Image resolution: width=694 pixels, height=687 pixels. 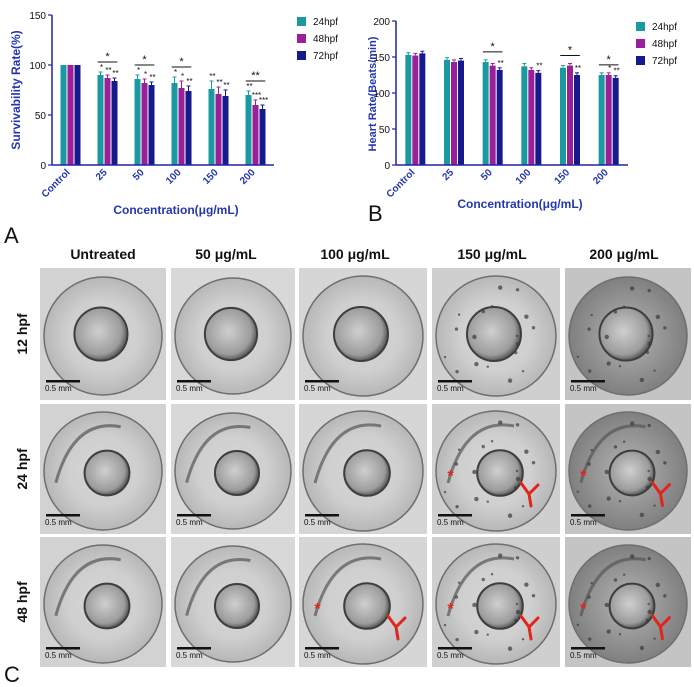 I want to click on panel-label-c: C, so click(x=12, y=674).